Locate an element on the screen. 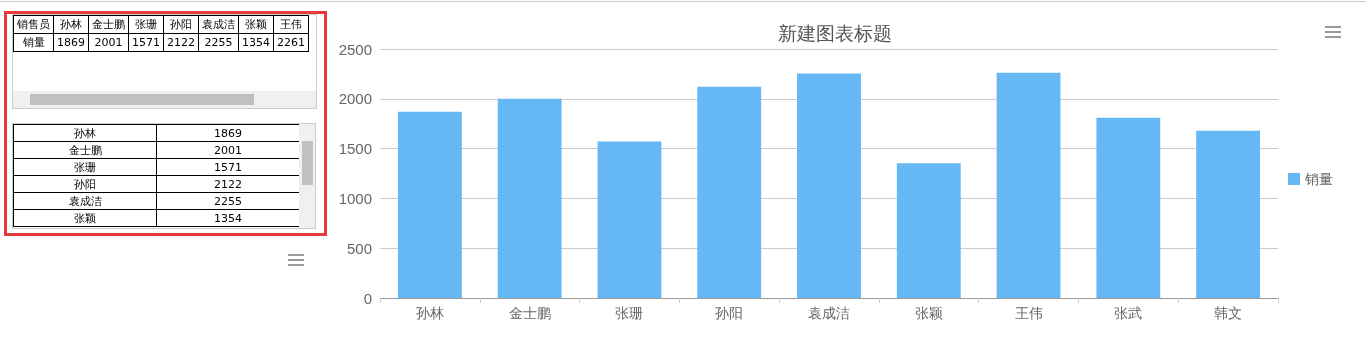 Image resolution: width=1366 pixels, height=348 pixels. x-tick-label: 金士鹏 is located at coordinates (529, 313).